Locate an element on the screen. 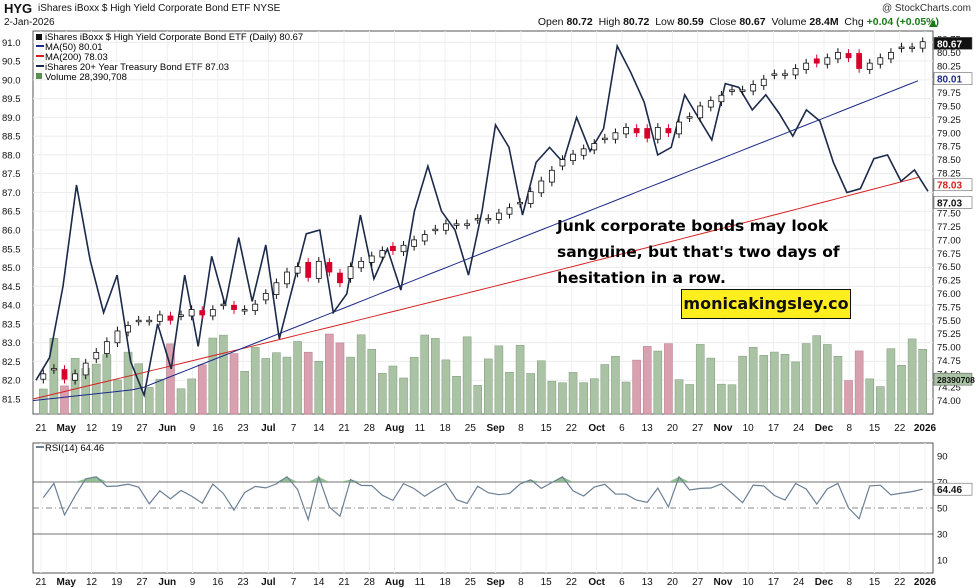 This screenshot has width=979, height=588. x-axis-label-bottom: 9 is located at coordinates (193, 582).